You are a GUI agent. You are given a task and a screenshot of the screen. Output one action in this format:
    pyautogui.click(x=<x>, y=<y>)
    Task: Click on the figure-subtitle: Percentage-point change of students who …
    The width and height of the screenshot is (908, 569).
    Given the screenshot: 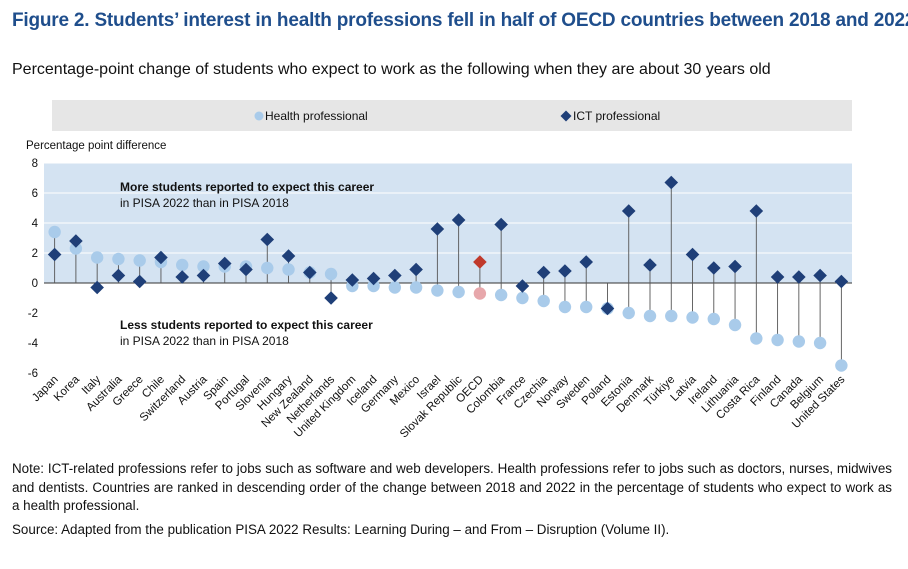 What is the action you would take?
    pyautogui.click(x=391, y=69)
    